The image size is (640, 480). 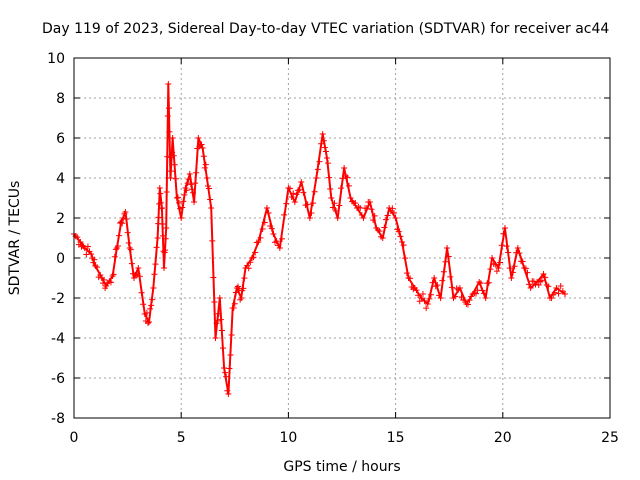 I want to click on x-axis-label: GPS time / hours, so click(x=341, y=467).